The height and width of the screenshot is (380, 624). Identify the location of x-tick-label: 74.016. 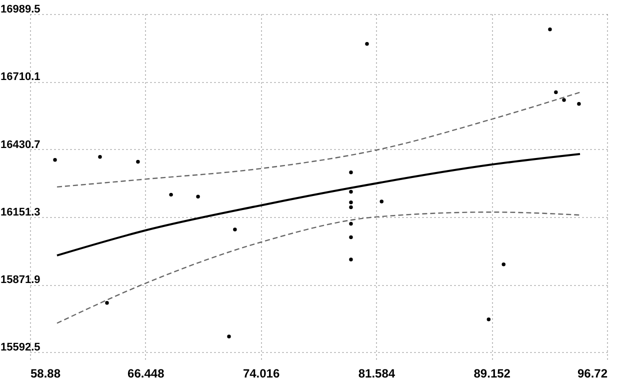
(261, 373).